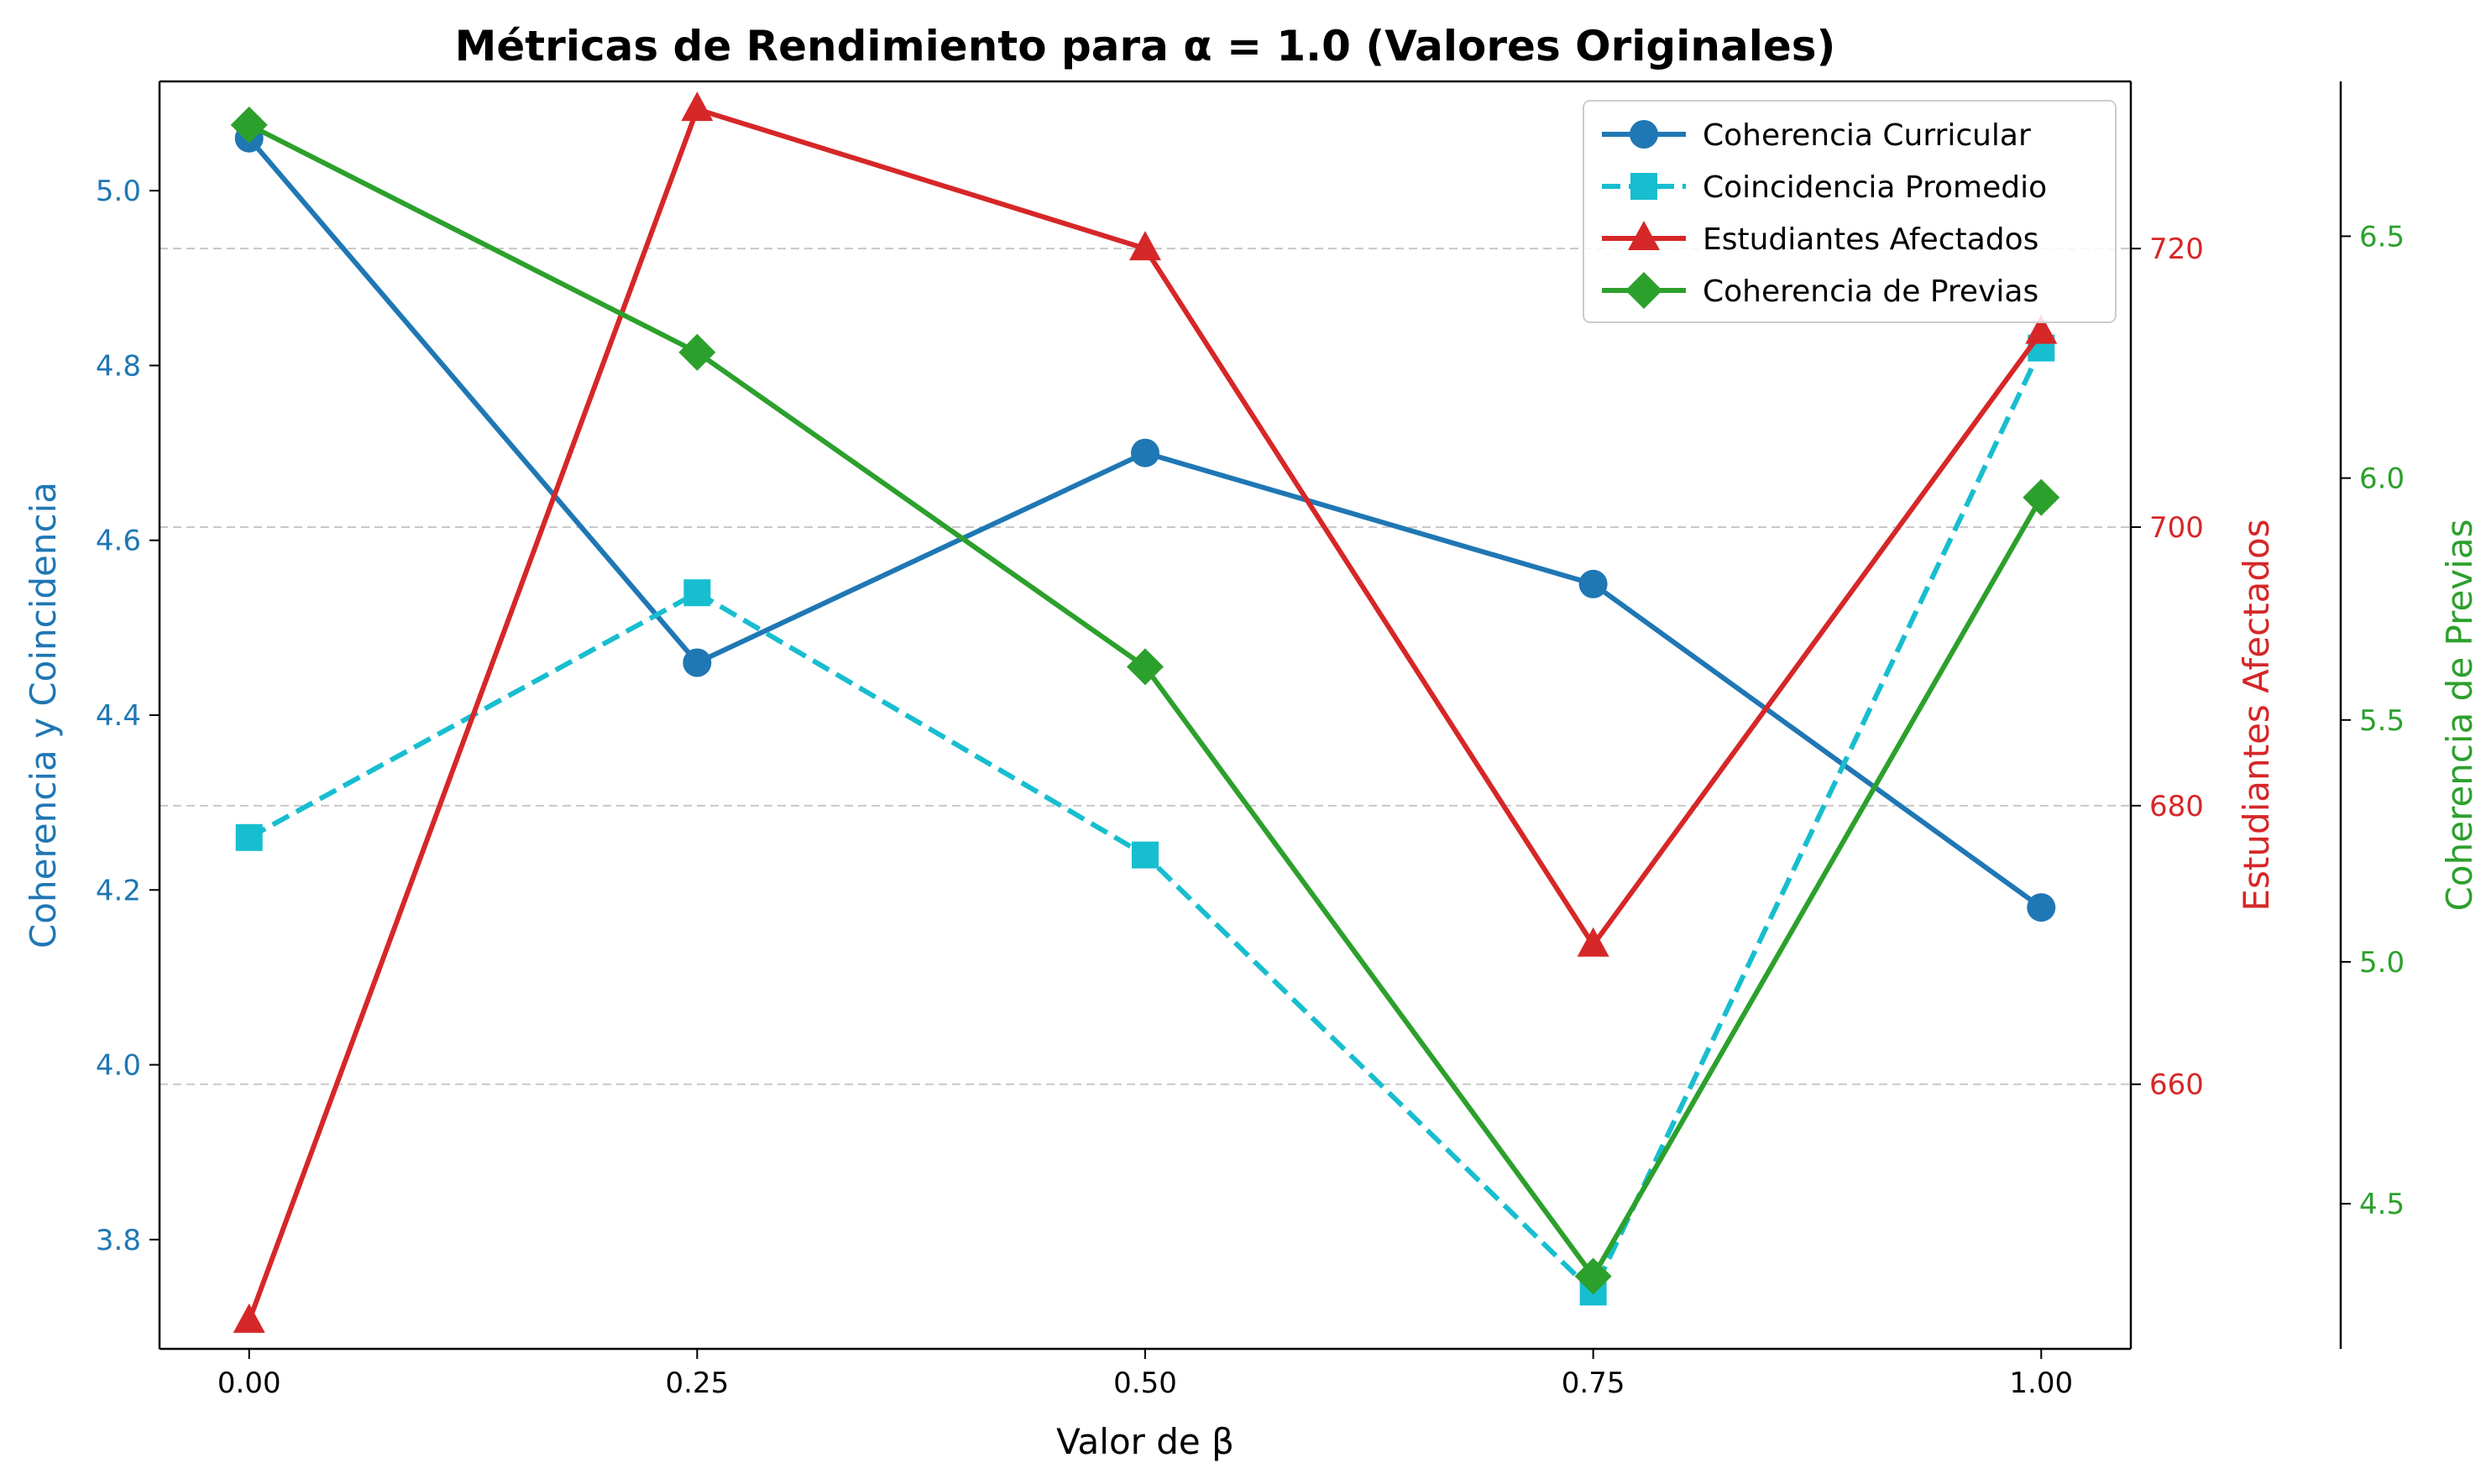 Image resolution: width=2491 pixels, height=1484 pixels. What do you see at coordinates (118, 191) in the screenshot?
I see `y-left-tick-label-6: 5.0` at bounding box center [118, 191].